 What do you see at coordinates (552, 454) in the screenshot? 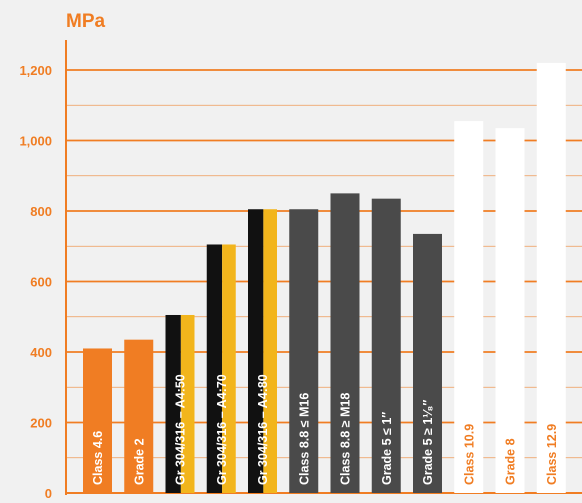
I see `bar-label: Class 12.9` at bounding box center [552, 454].